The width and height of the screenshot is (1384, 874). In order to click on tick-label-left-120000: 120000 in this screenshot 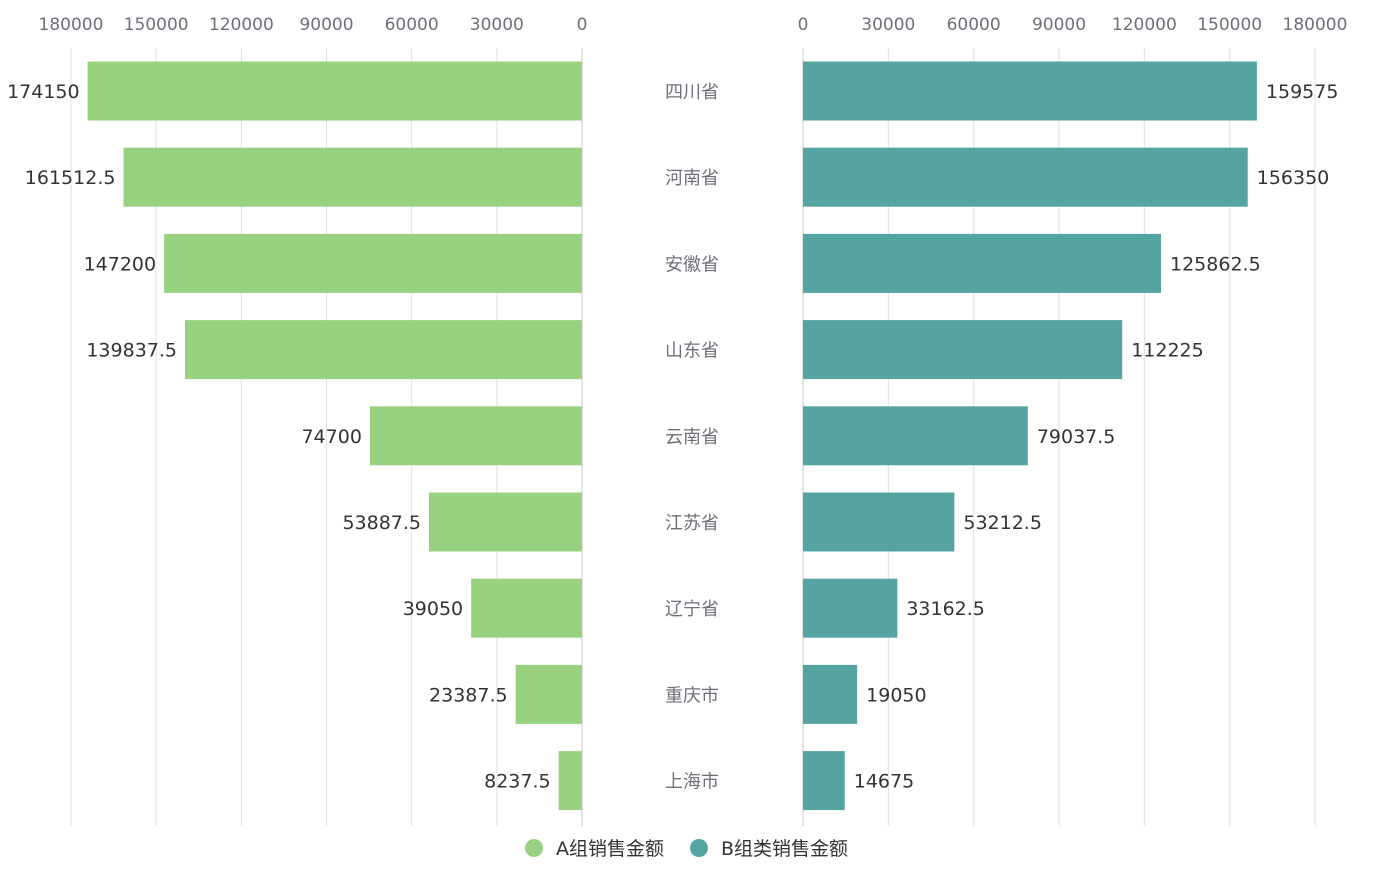, I will do `click(241, 25)`.